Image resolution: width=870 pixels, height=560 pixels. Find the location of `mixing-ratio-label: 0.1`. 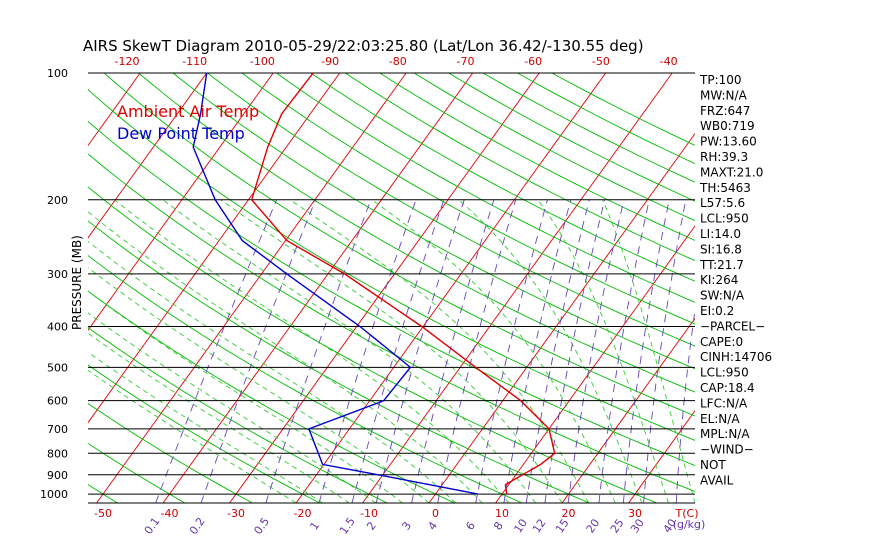

mixing-ratio-label: 0.1 is located at coordinates (152, 526).